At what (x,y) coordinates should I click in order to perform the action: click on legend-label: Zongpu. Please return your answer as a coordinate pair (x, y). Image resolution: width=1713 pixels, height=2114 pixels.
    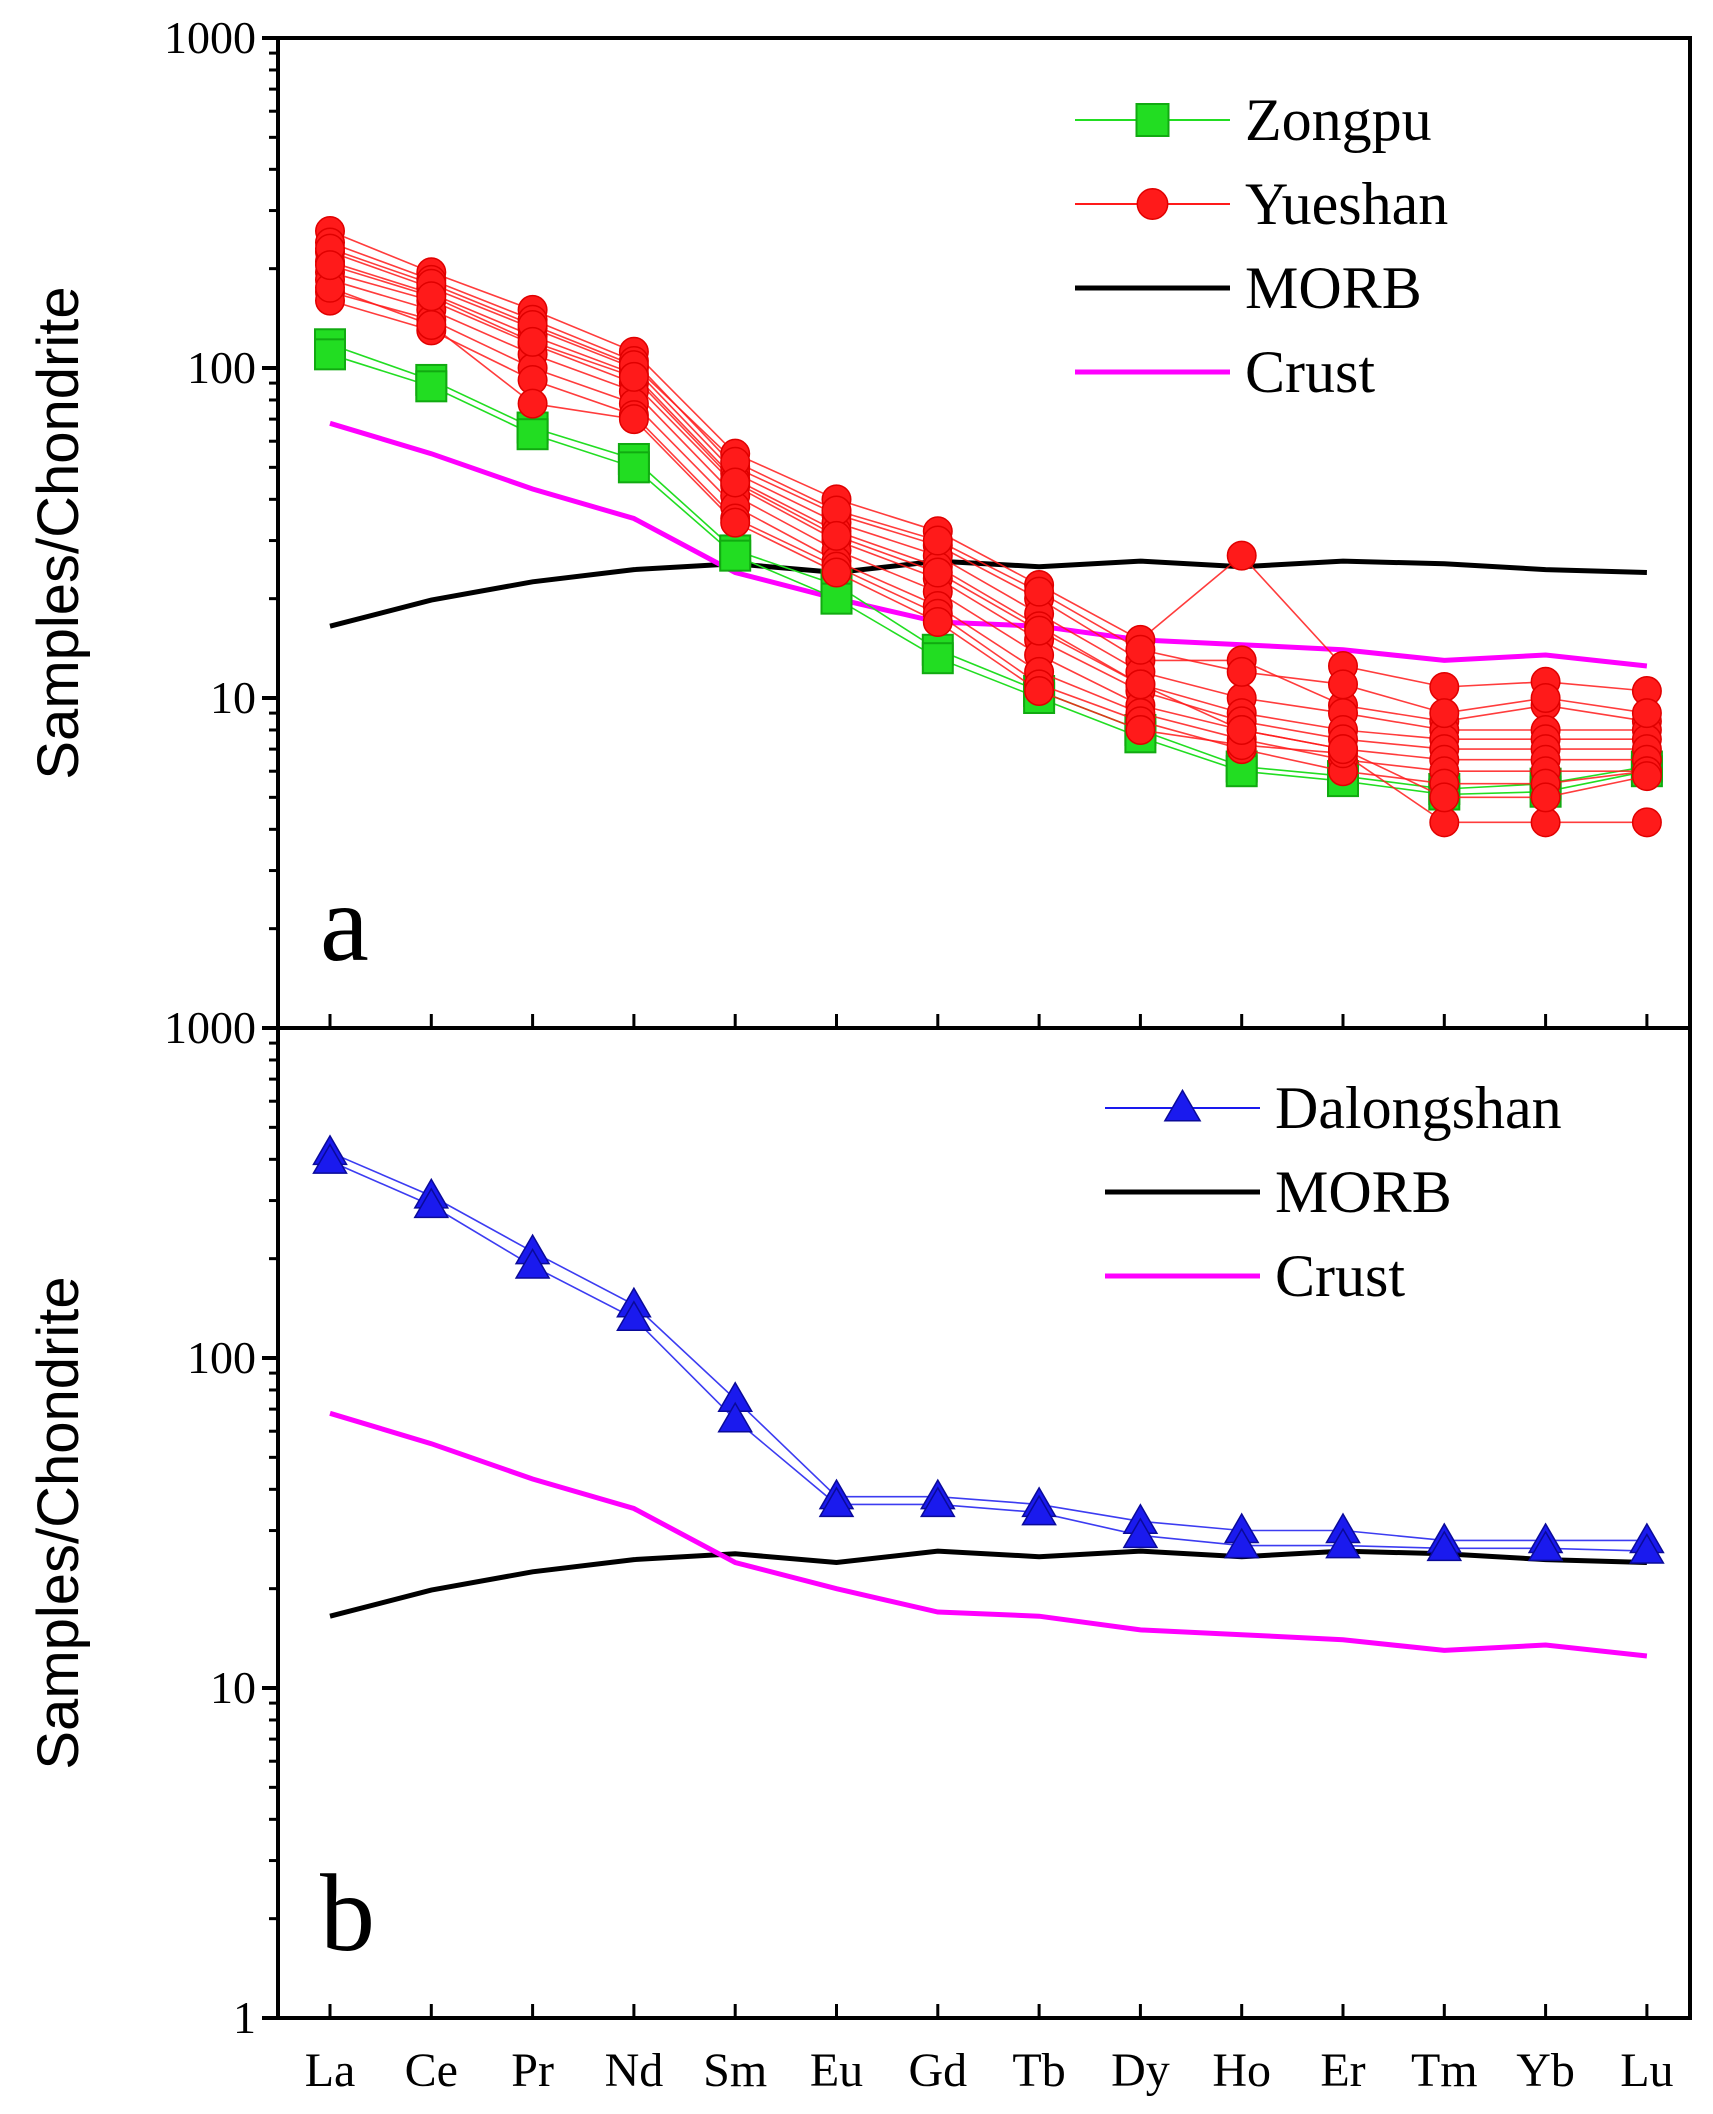
    Looking at the image, I should click on (1338, 120).